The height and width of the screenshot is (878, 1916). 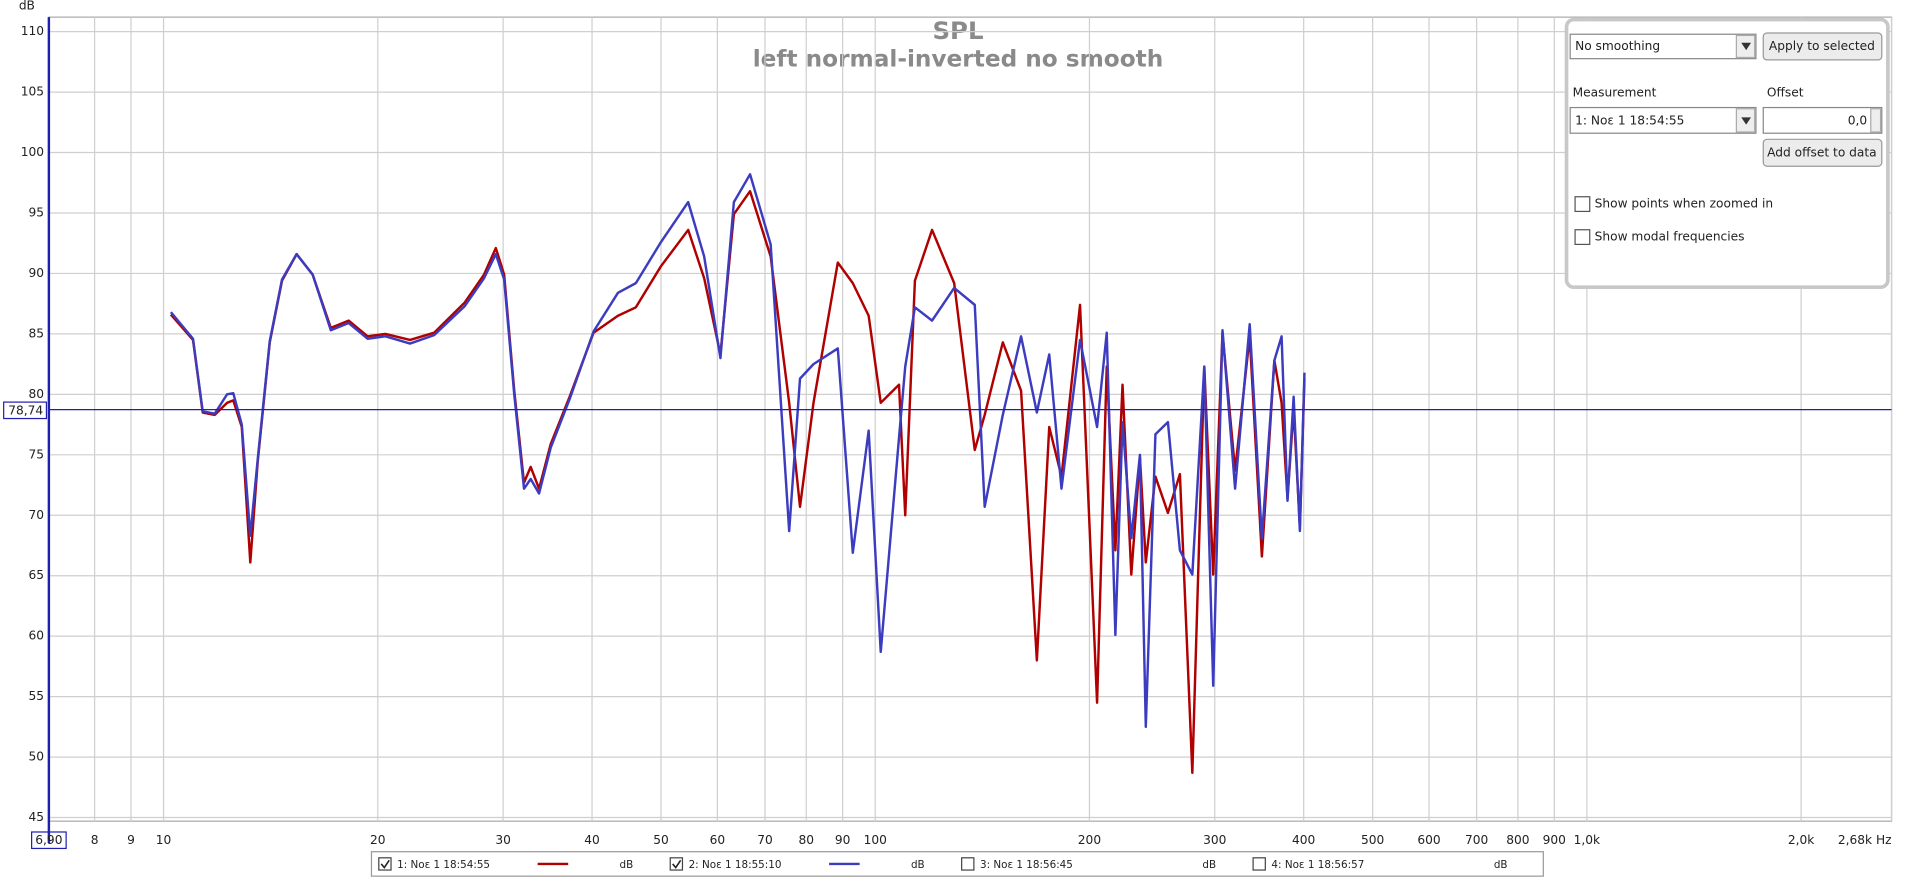 I want to click on x-tick-label: 9, so click(x=131, y=840).